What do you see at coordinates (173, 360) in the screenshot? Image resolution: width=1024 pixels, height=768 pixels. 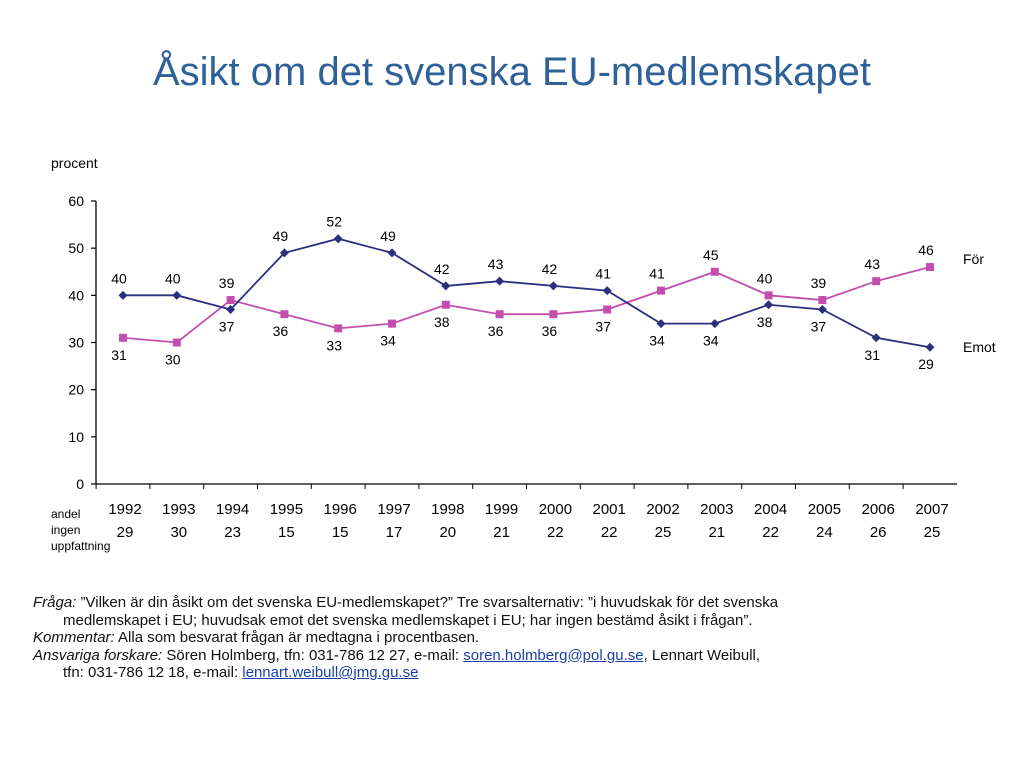 I see `data-label: 30` at bounding box center [173, 360].